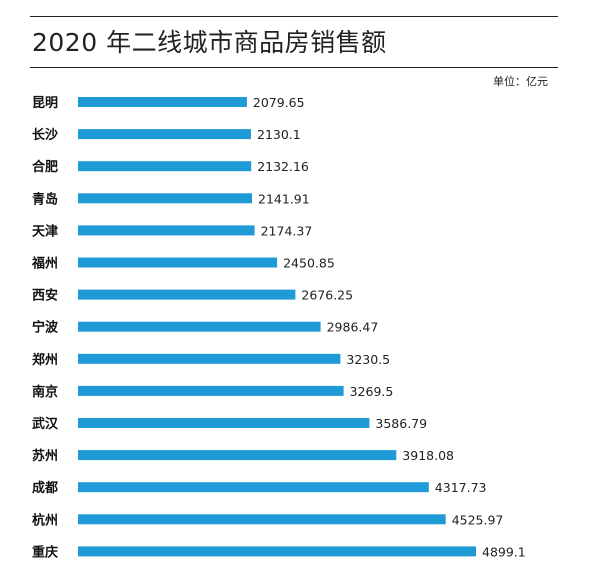  I want to click on value-label: 3586.79, so click(401, 423).